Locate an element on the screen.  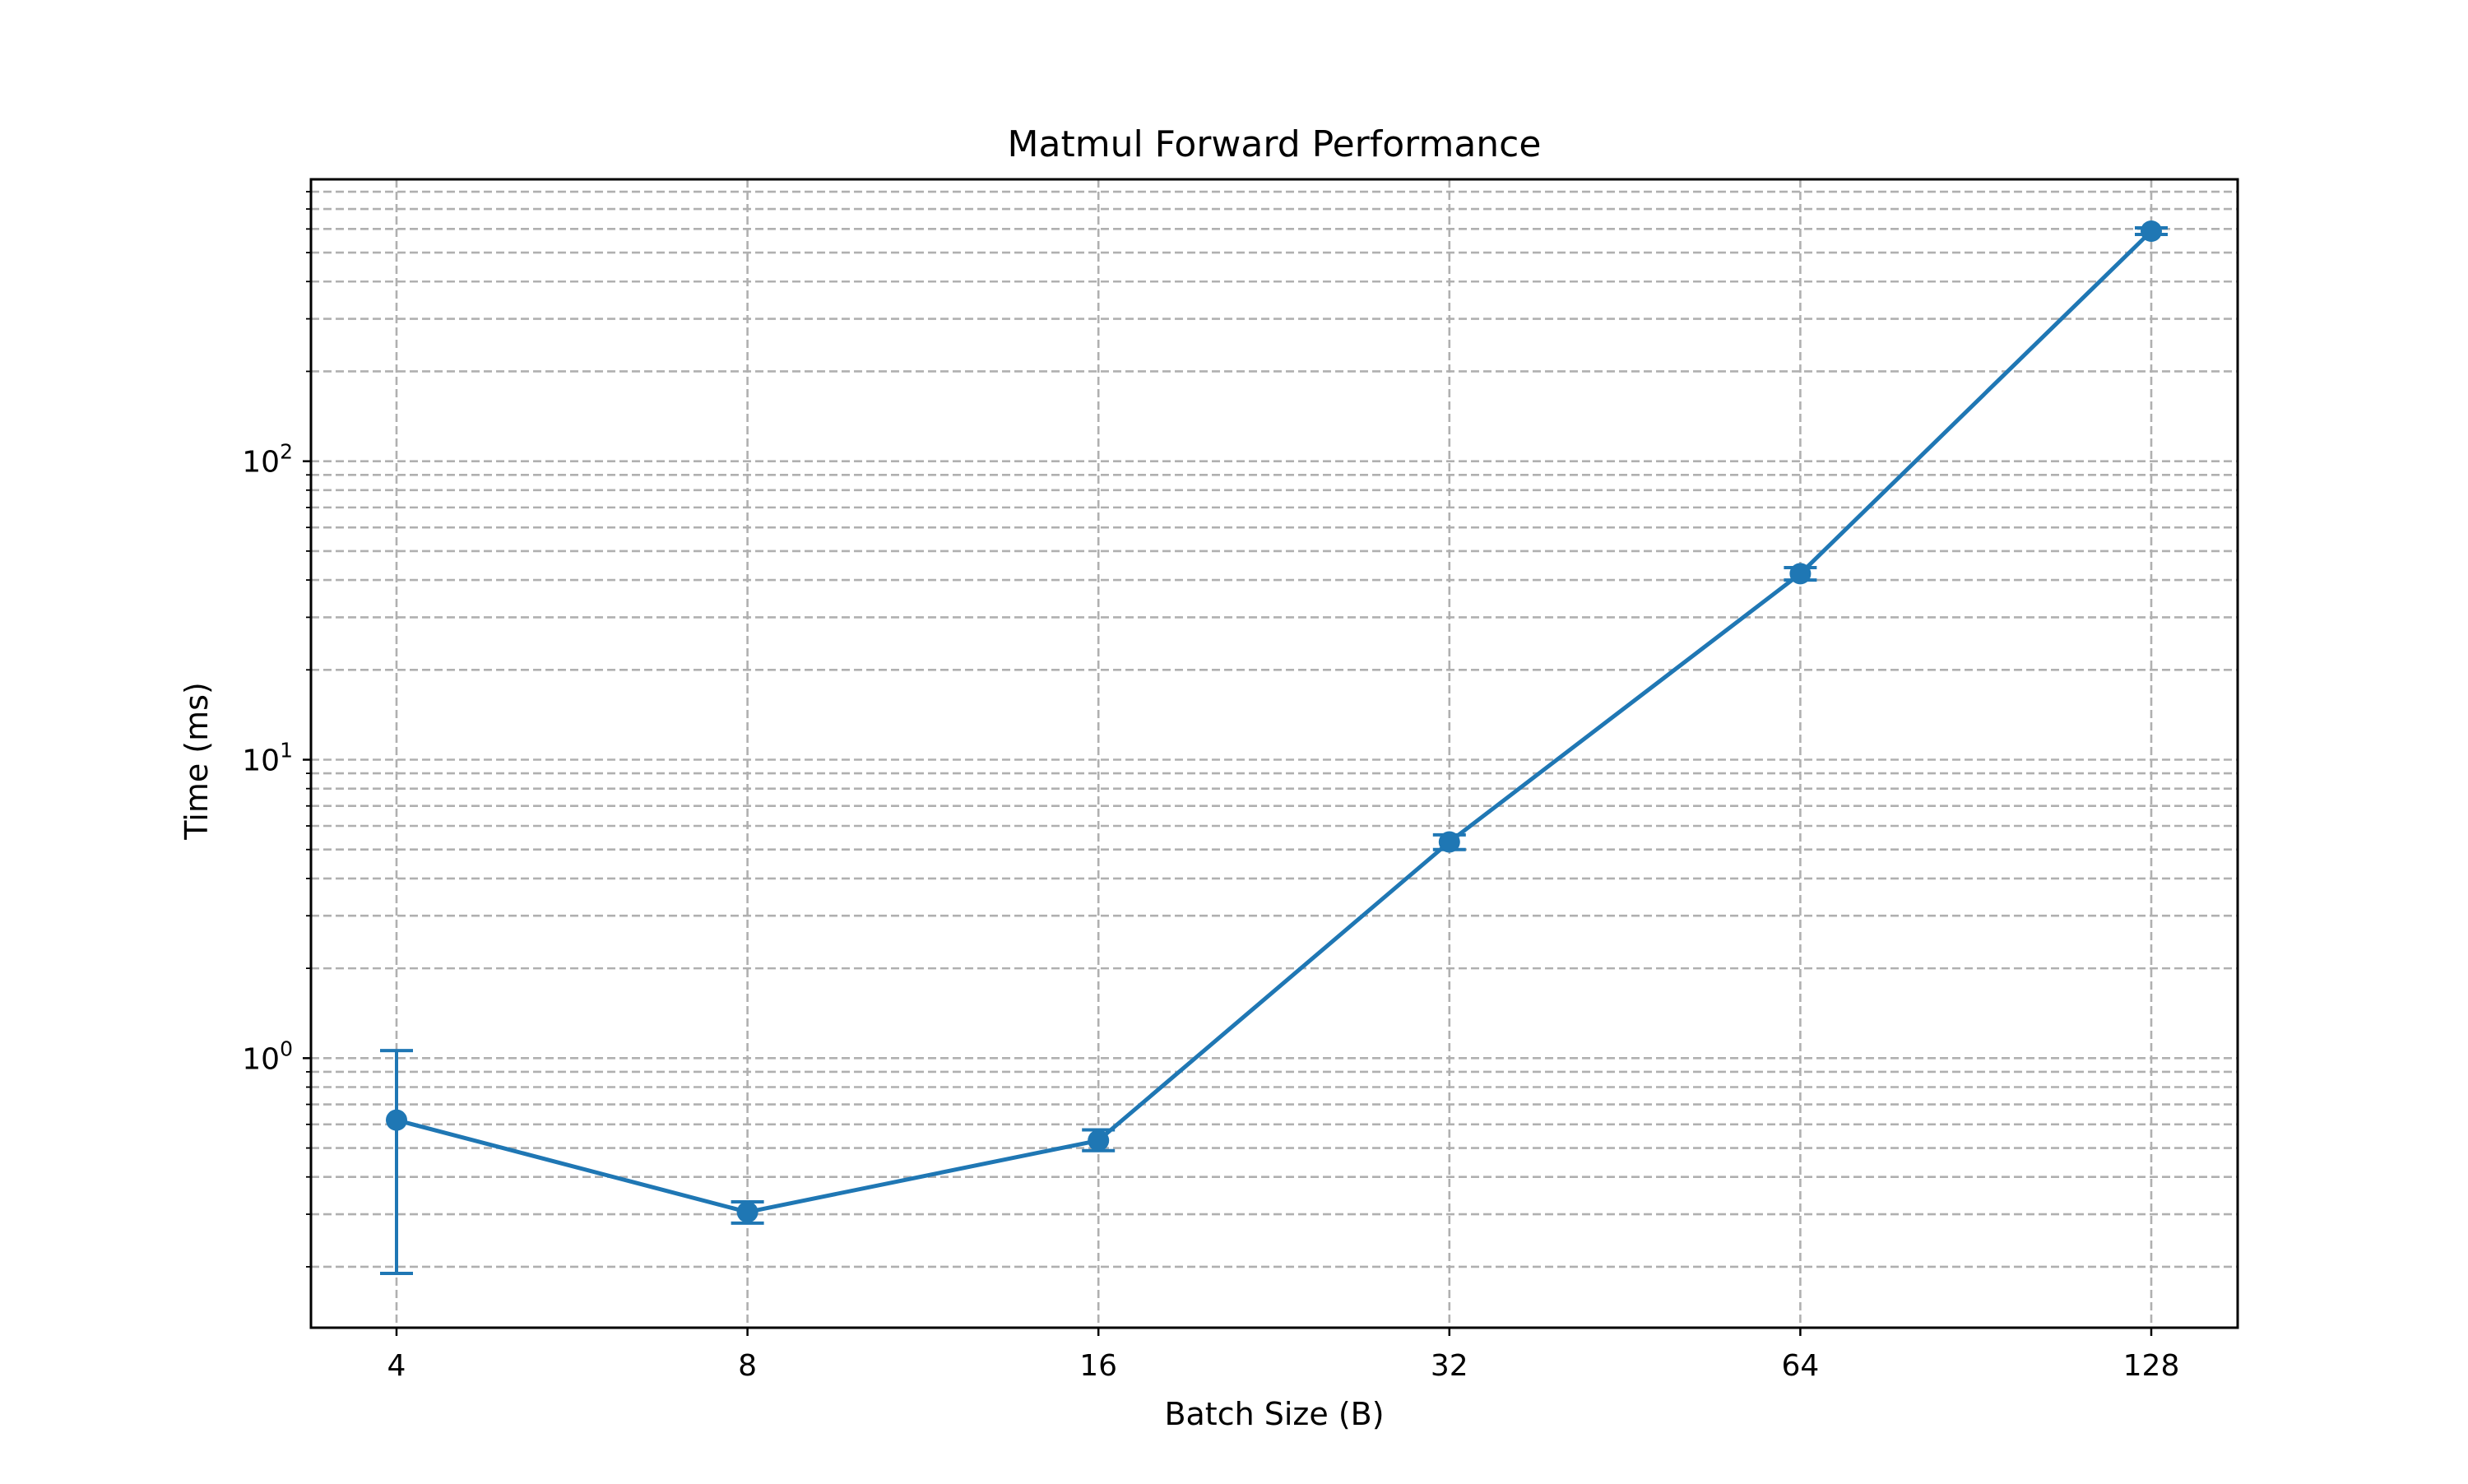
chart-title: Matmul Forward Performance is located at coordinates (1275, 144).